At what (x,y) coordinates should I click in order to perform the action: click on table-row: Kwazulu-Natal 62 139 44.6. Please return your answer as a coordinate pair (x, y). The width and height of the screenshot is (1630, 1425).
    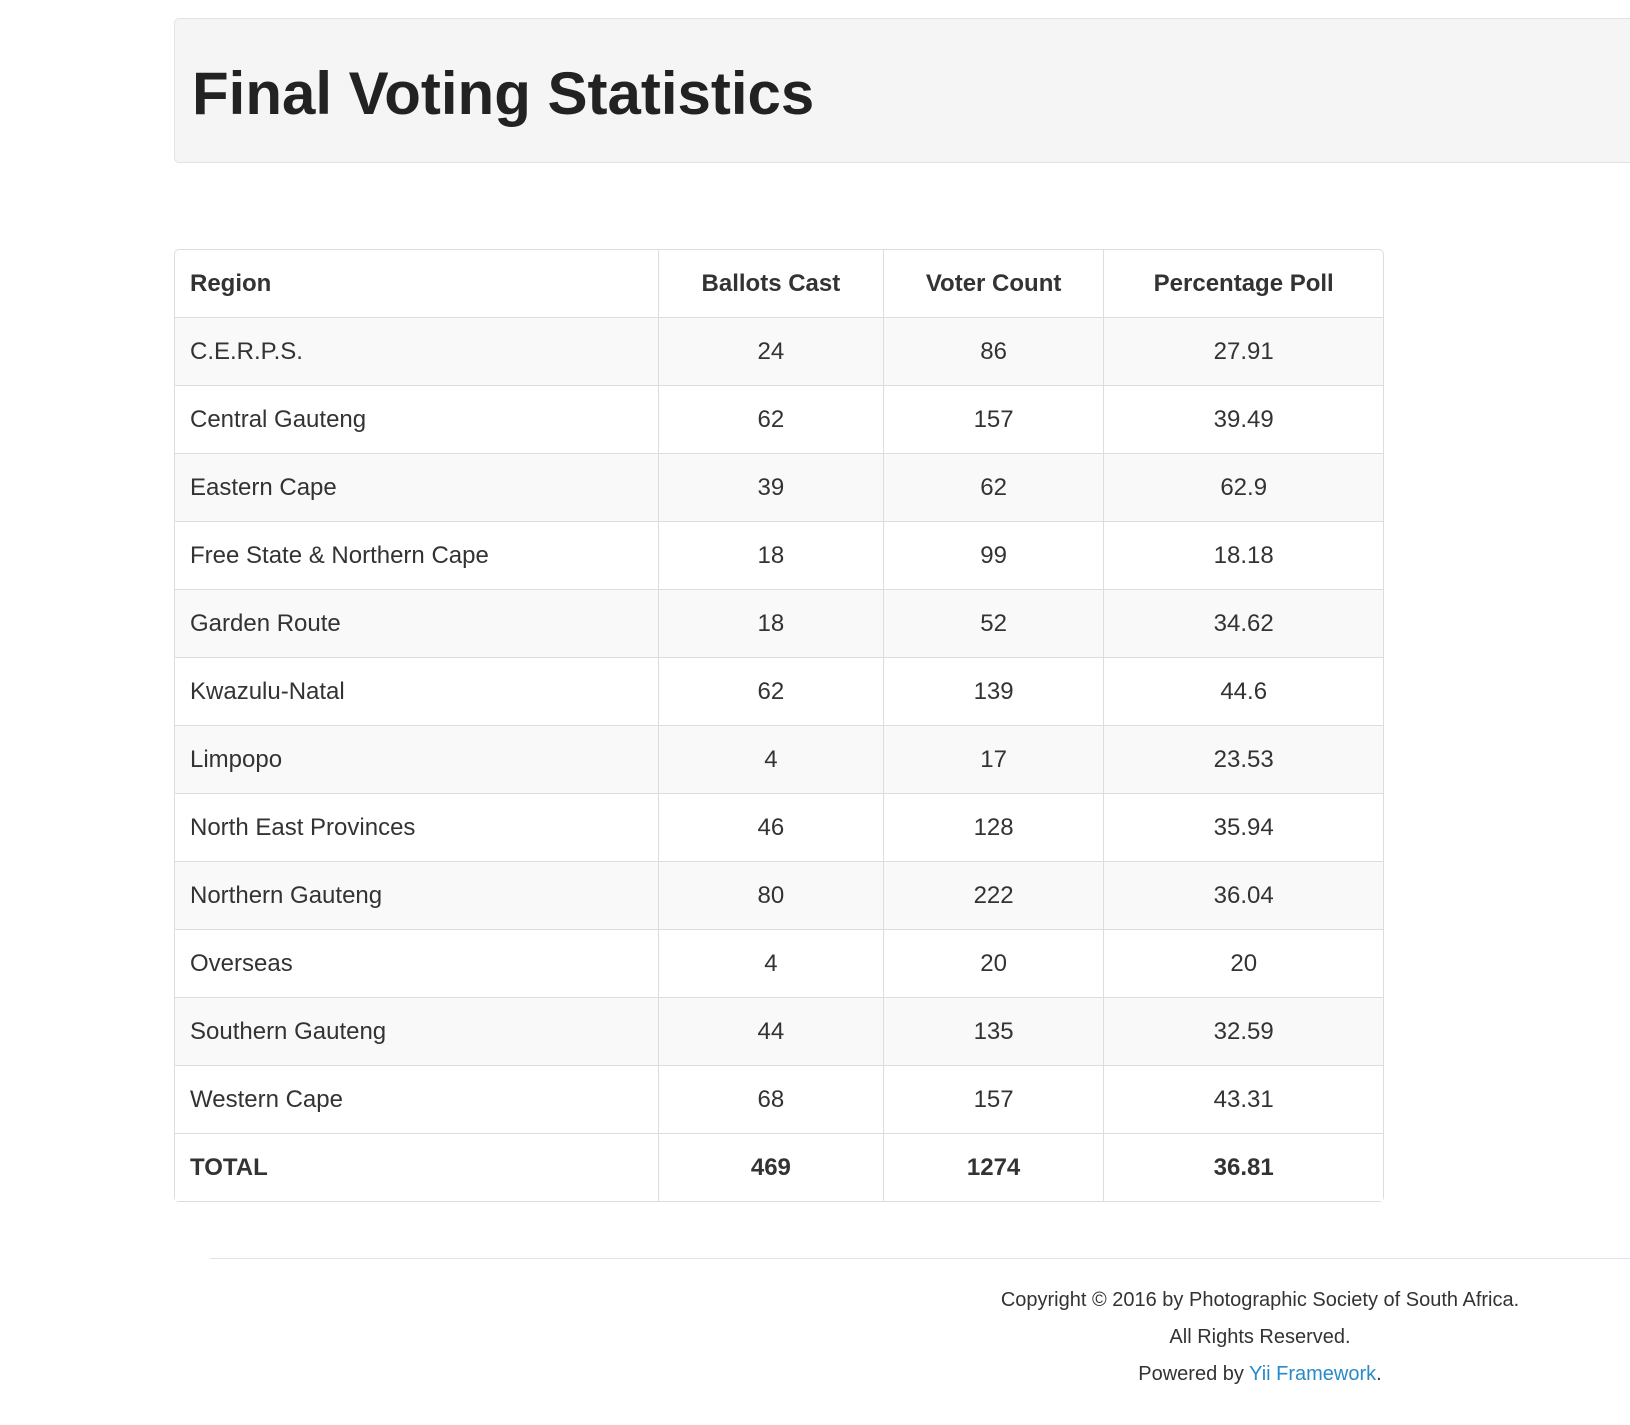
    Looking at the image, I should click on (779, 691).